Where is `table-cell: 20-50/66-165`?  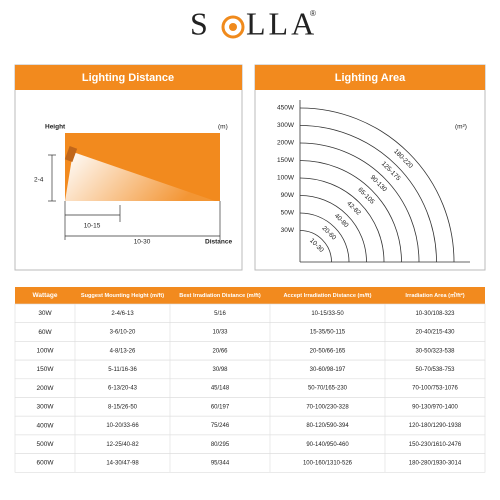
table-cell: 20-50/66-165 is located at coordinates (328, 351).